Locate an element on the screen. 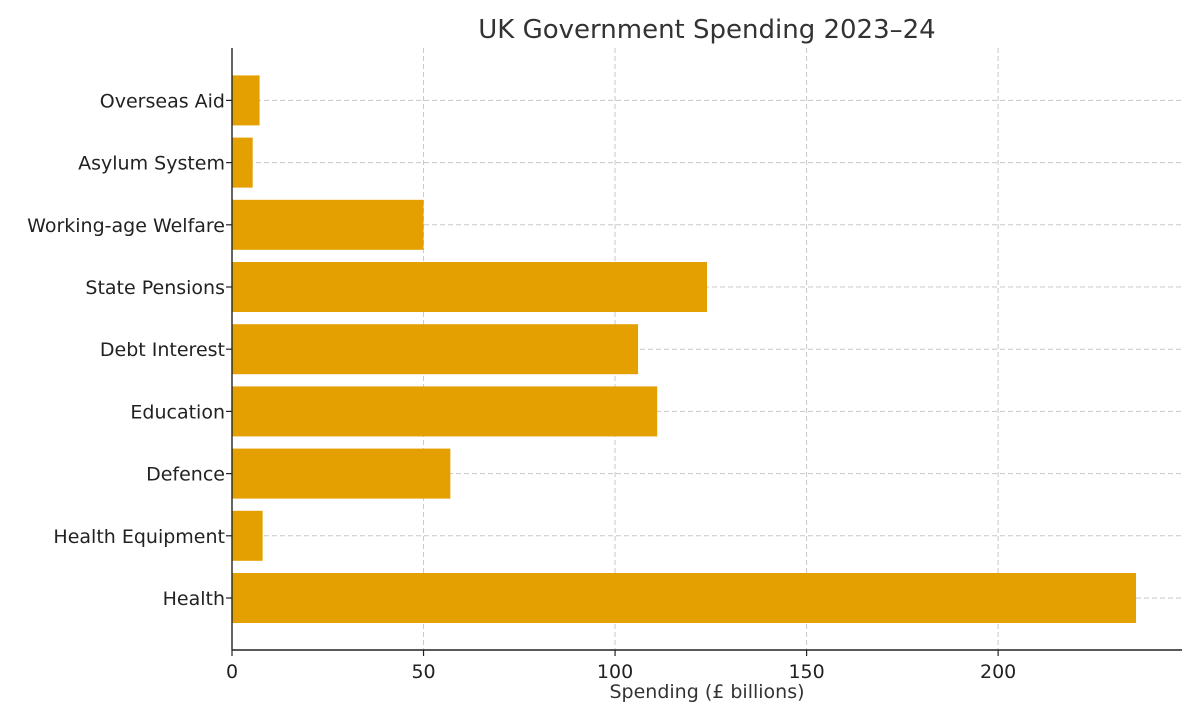  y-tick-label: Asylum System is located at coordinates (151, 164).